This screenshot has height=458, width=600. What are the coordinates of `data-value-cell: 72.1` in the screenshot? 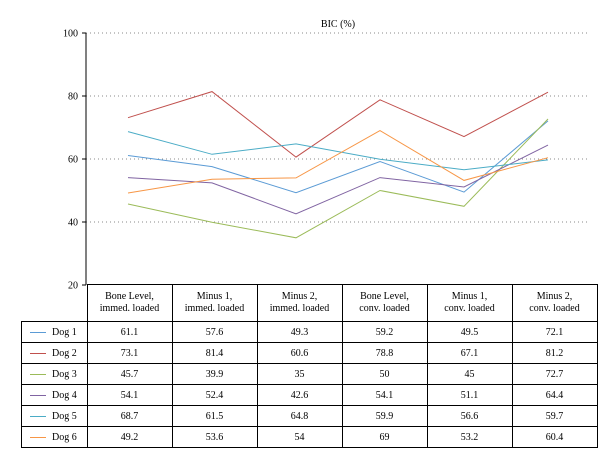 It's located at (554, 332).